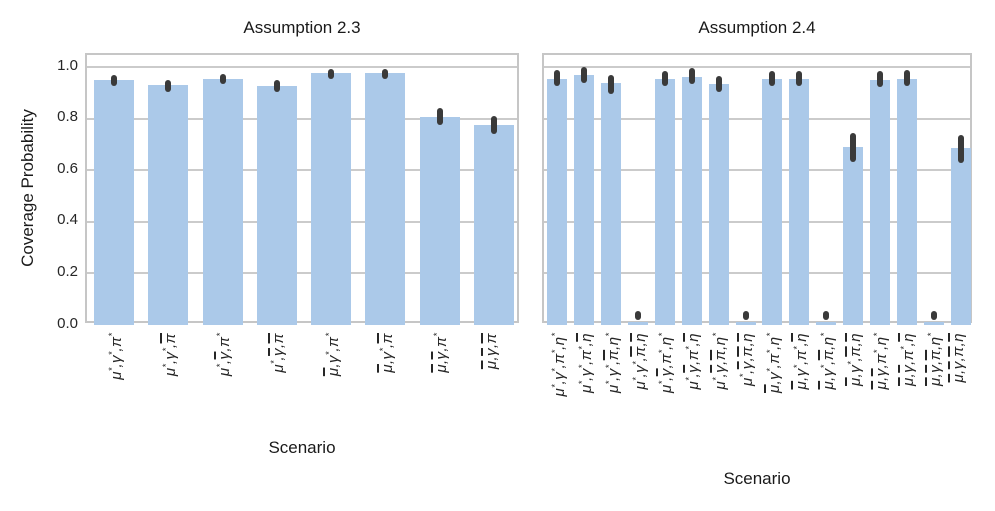  I want to click on y-axis-label: Coverage Probability, so click(27, 188).